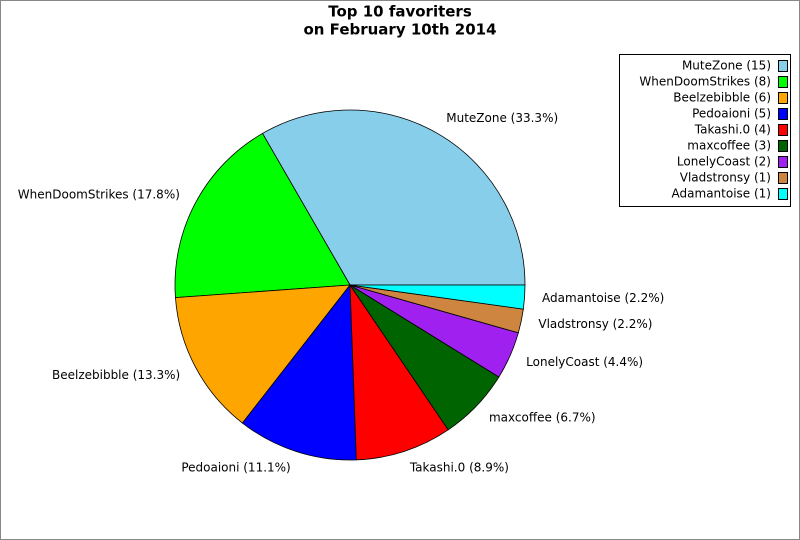  What do you see at coordinates (116, 375) in the screenshot?
I see `slice-label: Beelzebibble (13.3%)` at bounding box center [116, 375].